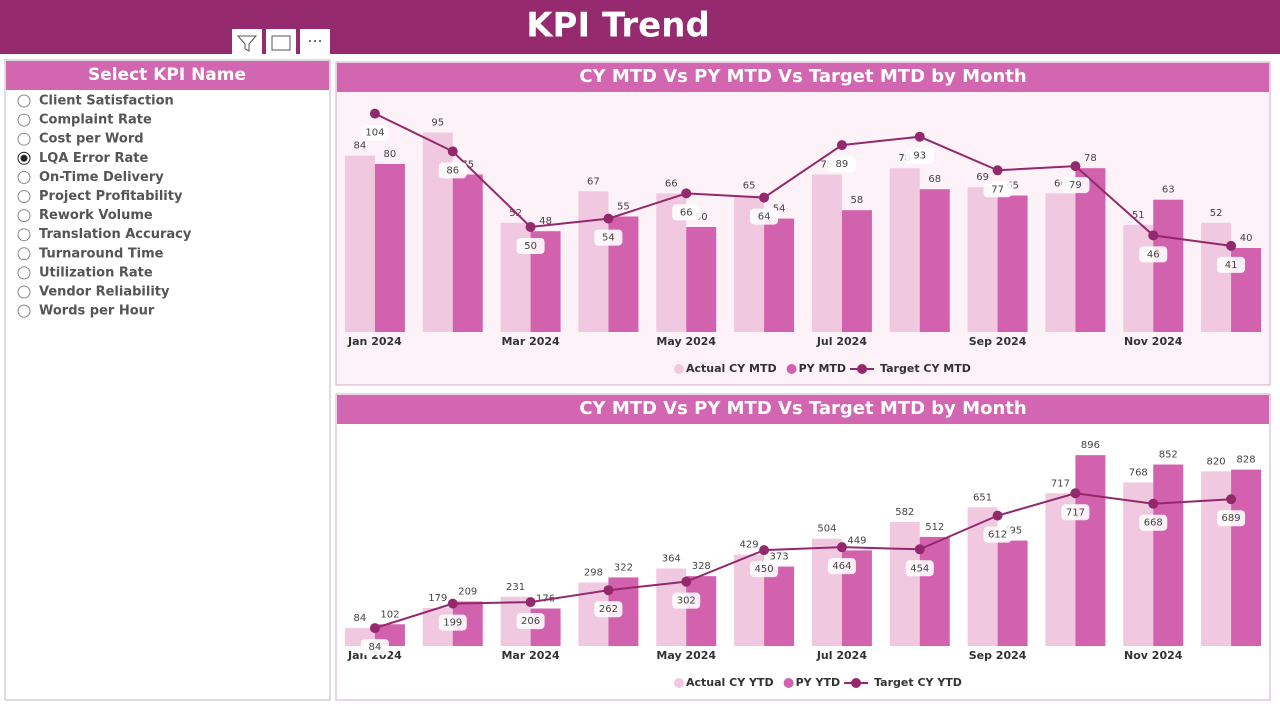 This screenshot has height=710, width=1280. What do you see at coordinates (545, 221) in the screenshot?
I see `data-label: 48` at bounding box center [545, 221].